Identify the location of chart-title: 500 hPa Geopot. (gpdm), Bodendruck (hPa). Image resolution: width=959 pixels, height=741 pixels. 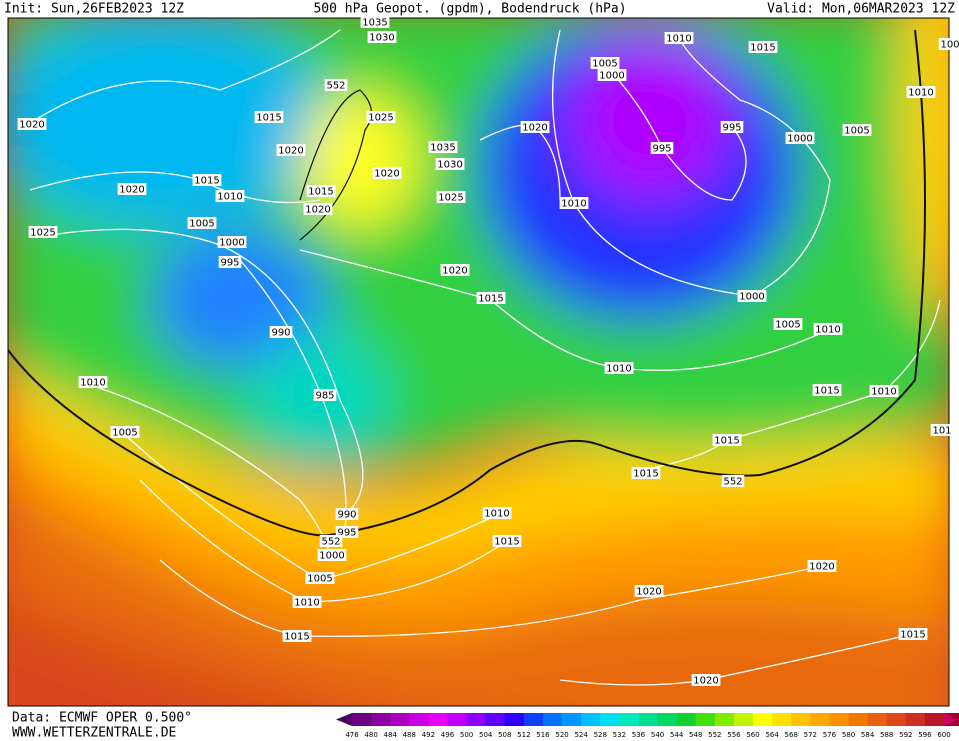
(469, 9).